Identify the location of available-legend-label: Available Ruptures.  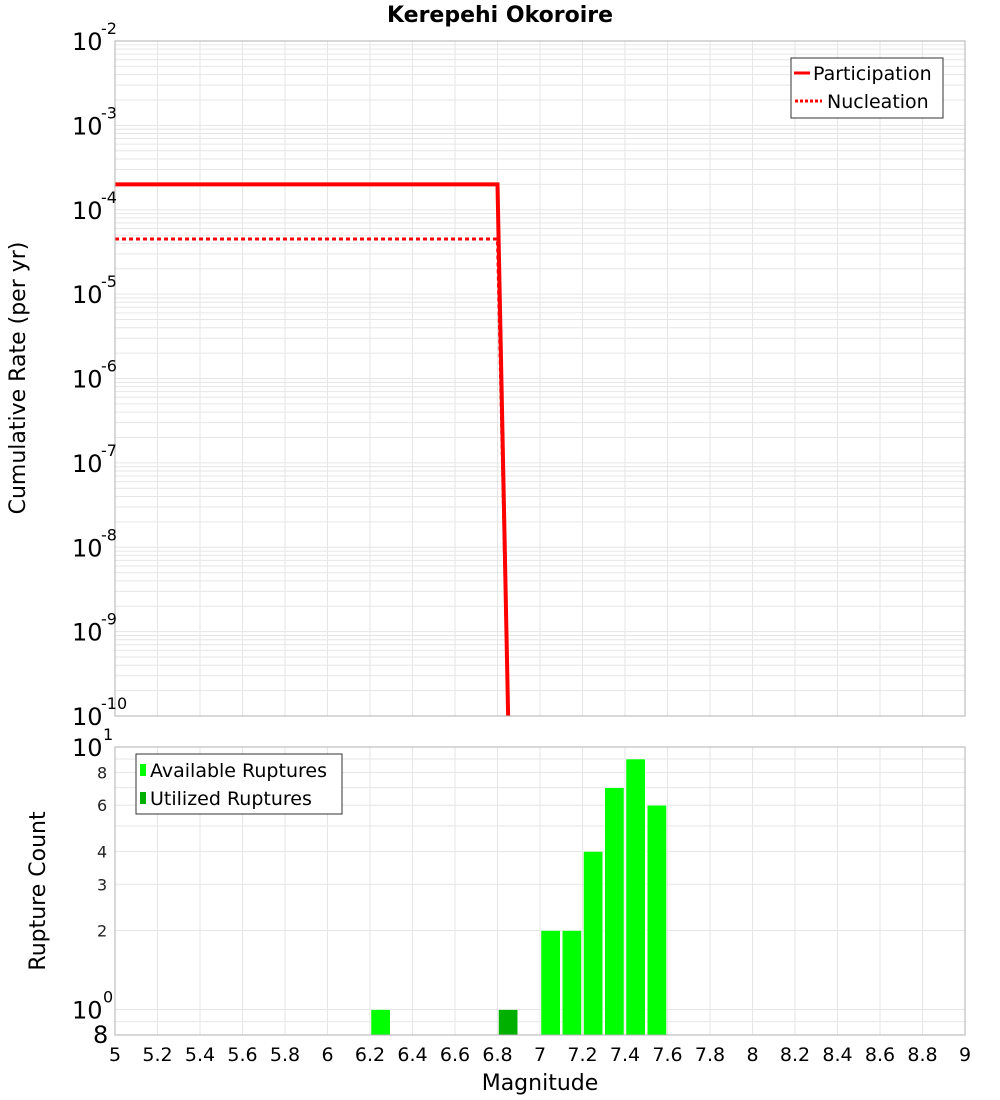
(238, 771).